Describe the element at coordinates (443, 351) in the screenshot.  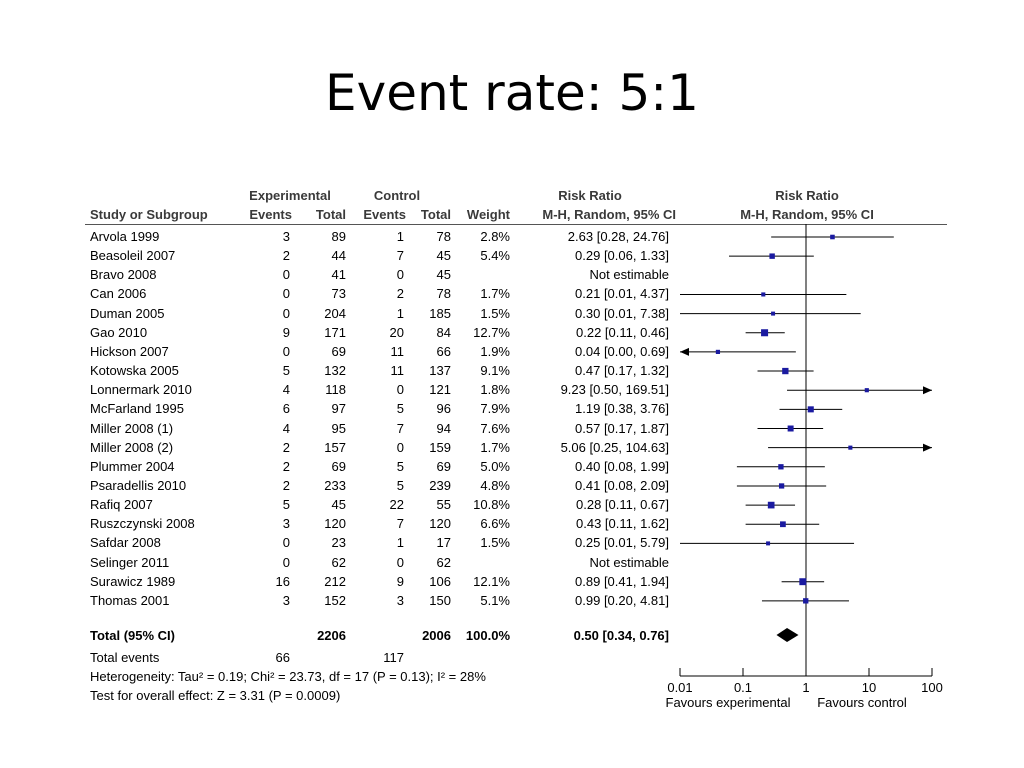
I see `cell-ctl-total: 66` at that location.